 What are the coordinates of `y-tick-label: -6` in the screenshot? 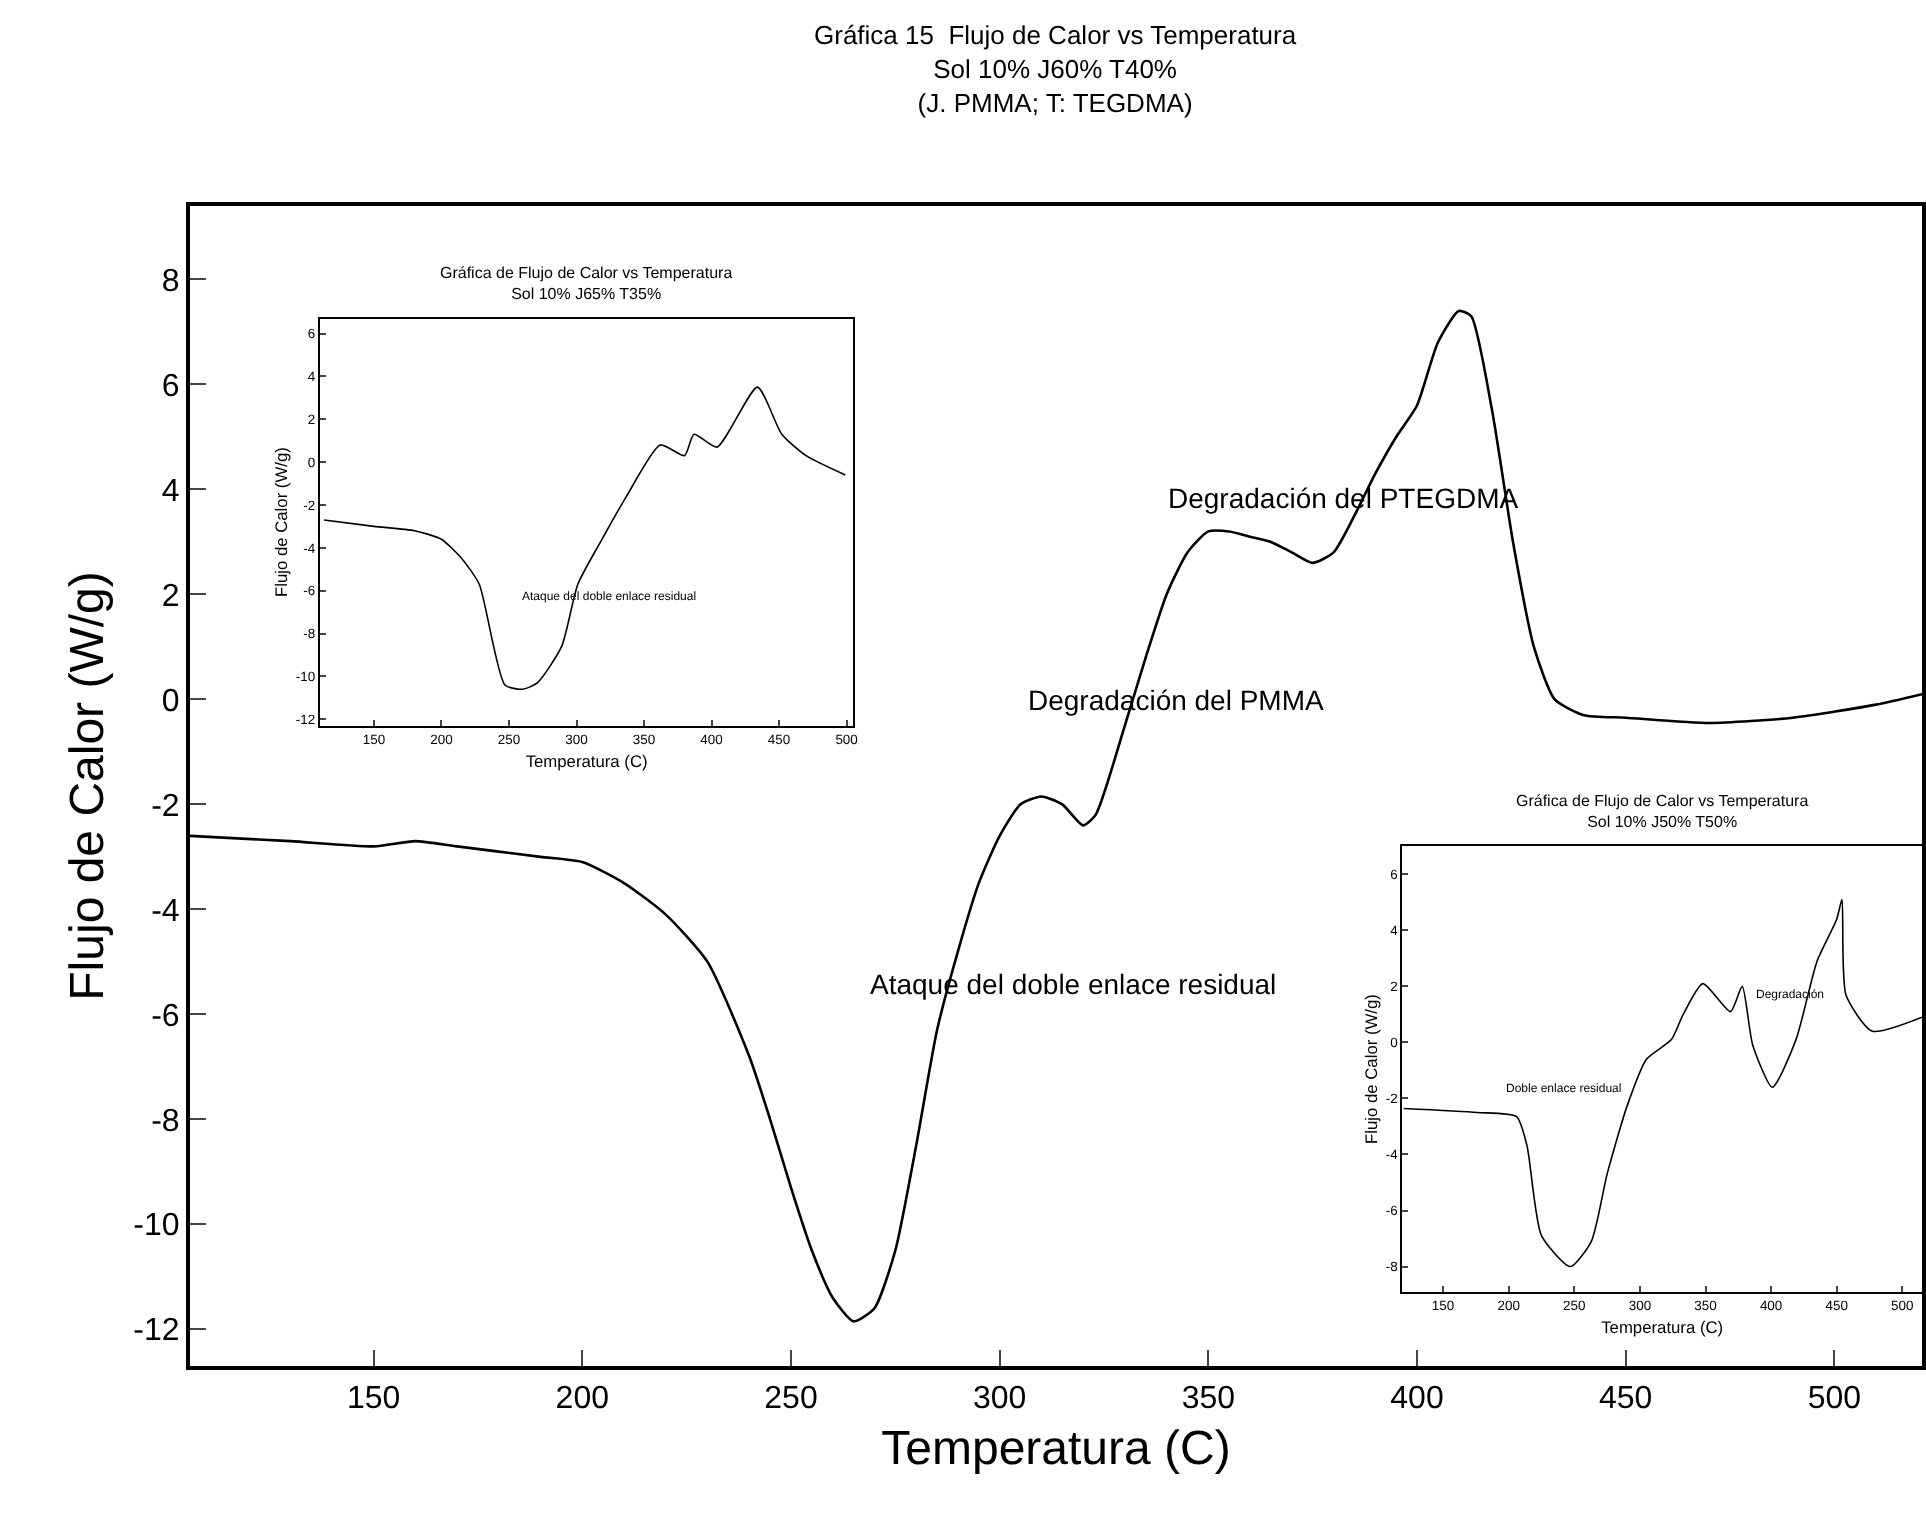 It's located at (165, 1016).